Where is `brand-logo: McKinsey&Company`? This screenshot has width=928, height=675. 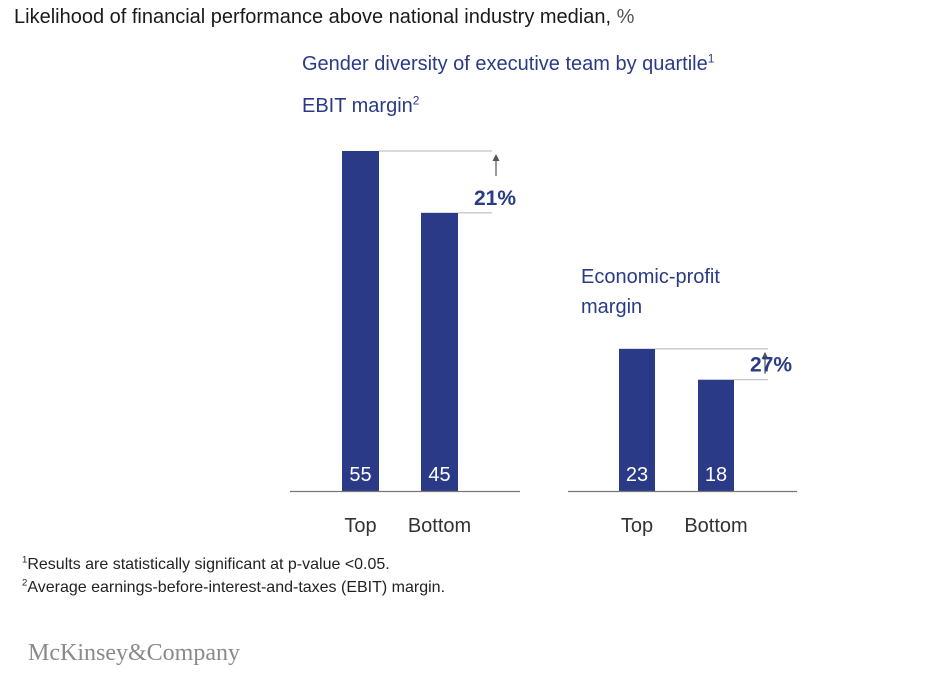 brand-logo: McKinsey&Company is located at coordinates (134, 653).